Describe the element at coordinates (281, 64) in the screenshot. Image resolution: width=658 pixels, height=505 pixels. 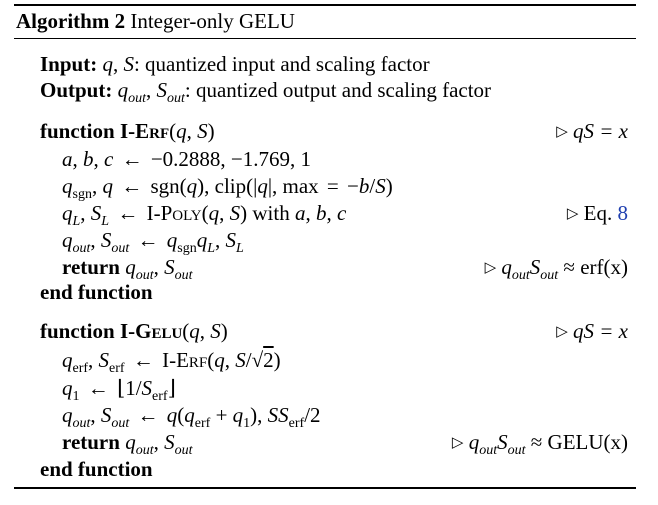
I see `input-text: : quantized input and scaling factor` at that location.